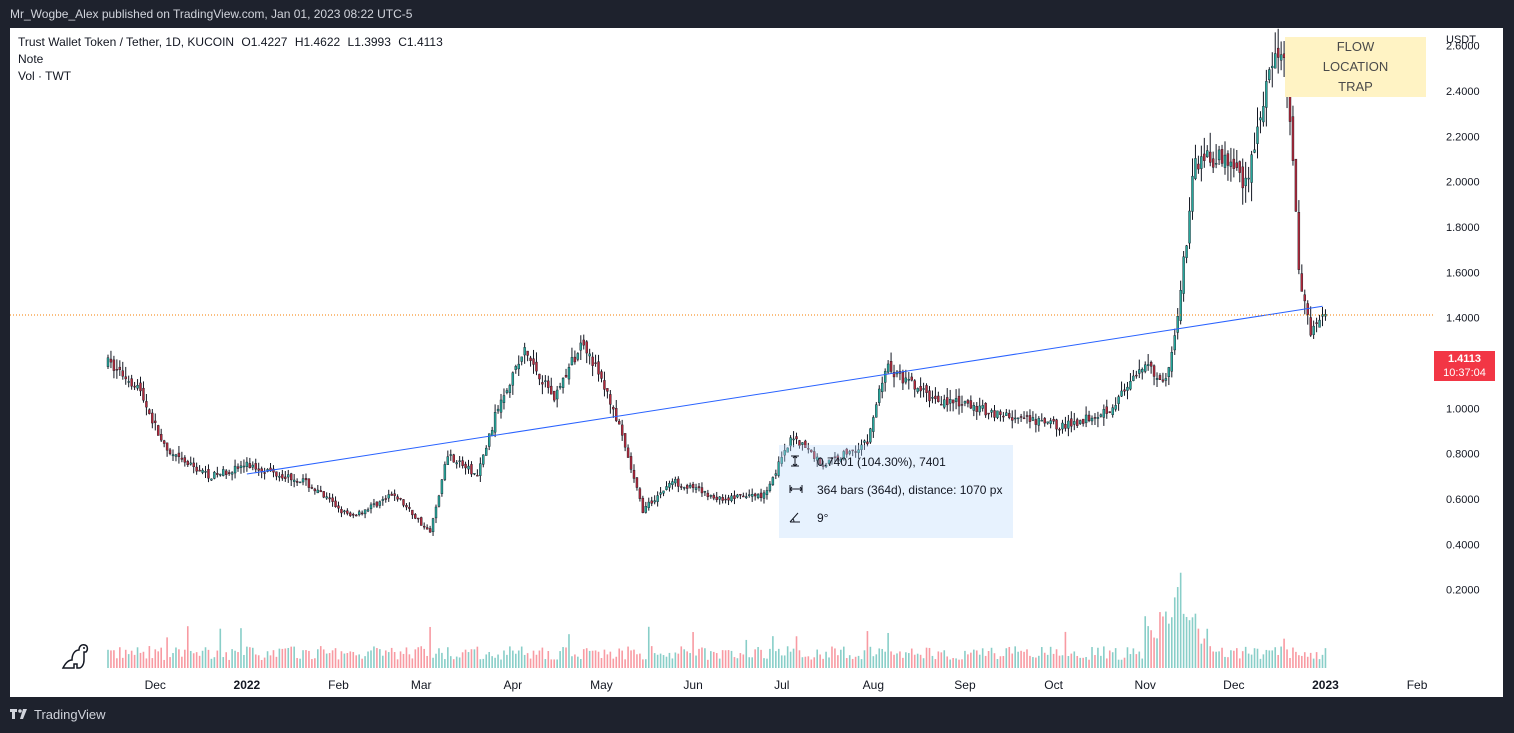 Image resolution: width=1514 pixels, height=733 pixels. Describe the element at coordinates (1464, 366) in the screenshot. I see `last-price-label: 1.4113 10:37:04` at that location.